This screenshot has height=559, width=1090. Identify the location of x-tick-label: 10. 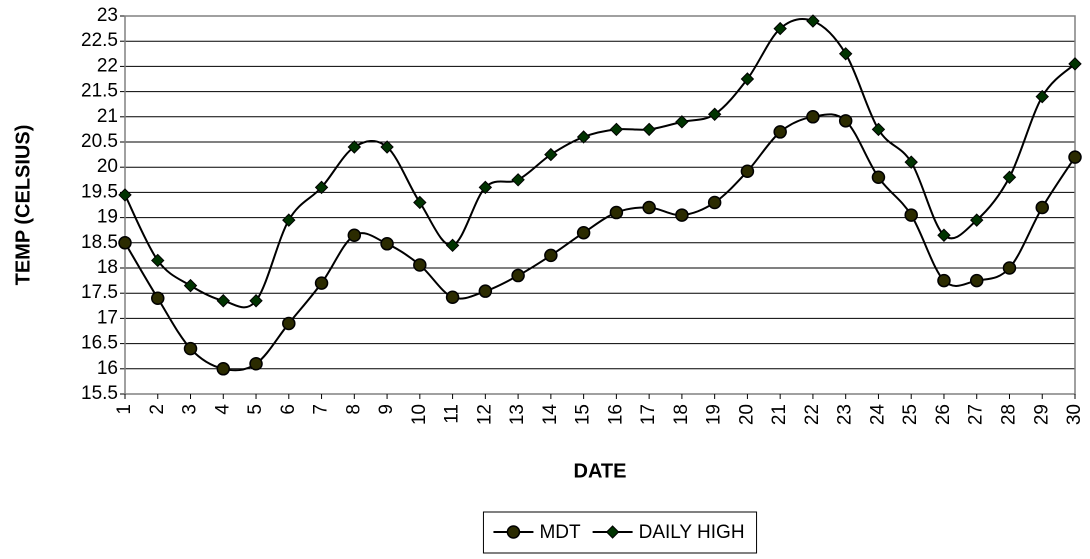
(419, 414).